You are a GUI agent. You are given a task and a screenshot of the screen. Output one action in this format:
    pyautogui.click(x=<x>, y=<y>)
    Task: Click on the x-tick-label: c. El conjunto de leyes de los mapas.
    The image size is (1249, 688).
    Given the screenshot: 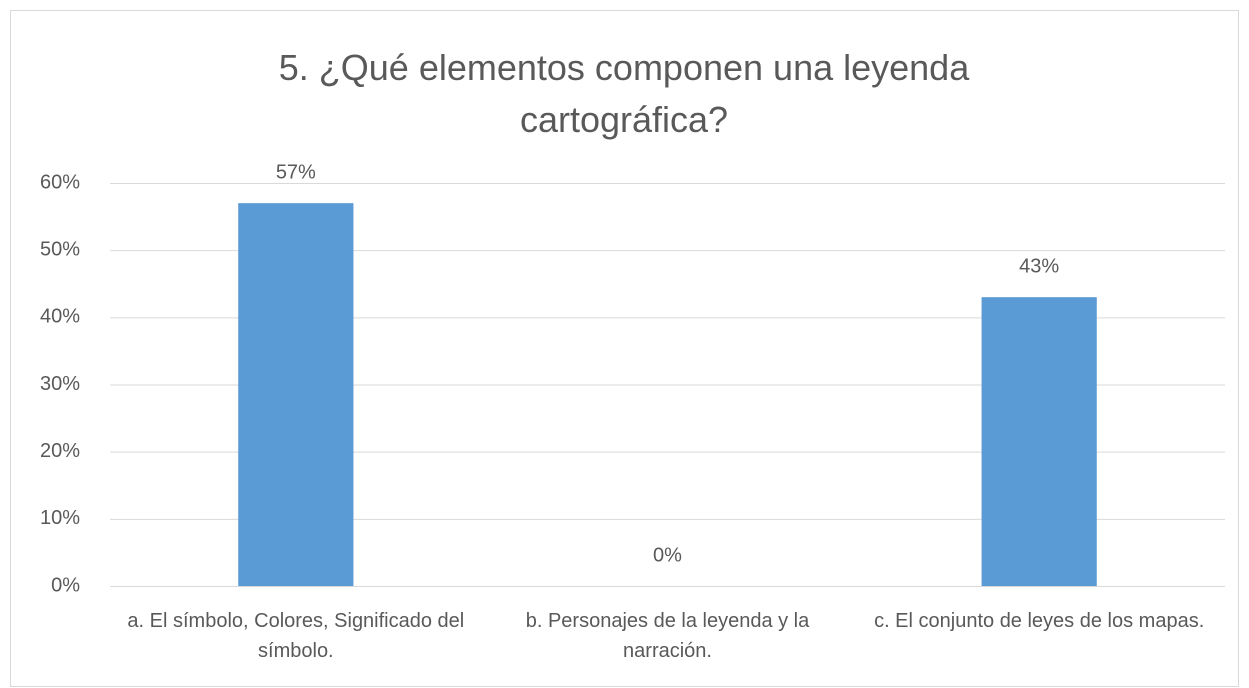 What is the action you would take?
    pyautogui.click(x=1039, y=621)
    